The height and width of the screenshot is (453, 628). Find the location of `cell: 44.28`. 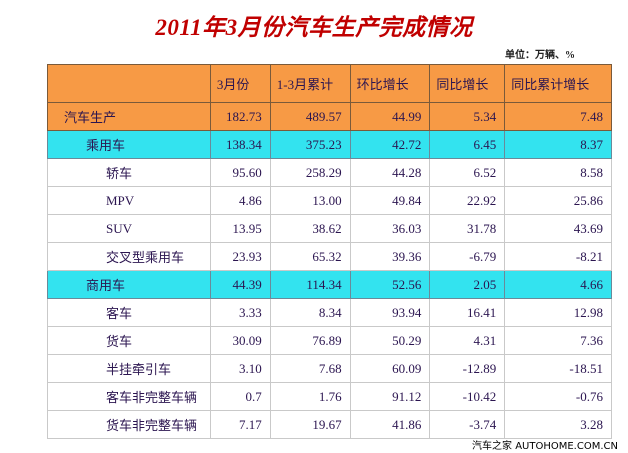

cell: 44.28 is located at coordinates (390, 172).